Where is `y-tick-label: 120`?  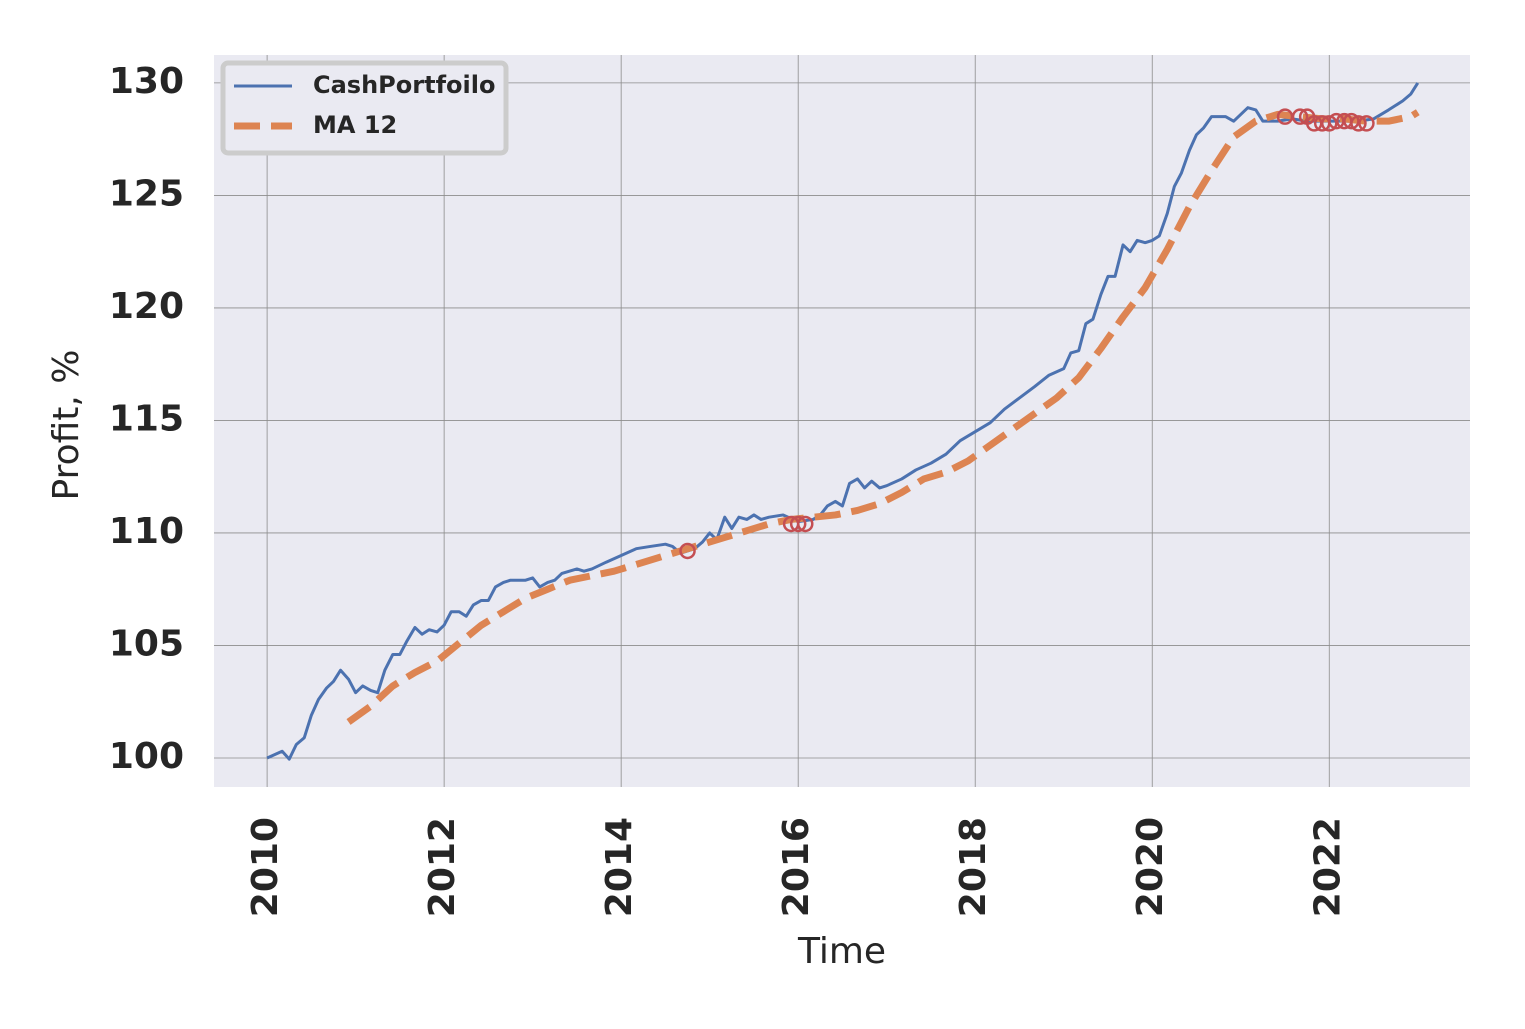
y-tick-label: 120 is located at coordinates (146, 306).